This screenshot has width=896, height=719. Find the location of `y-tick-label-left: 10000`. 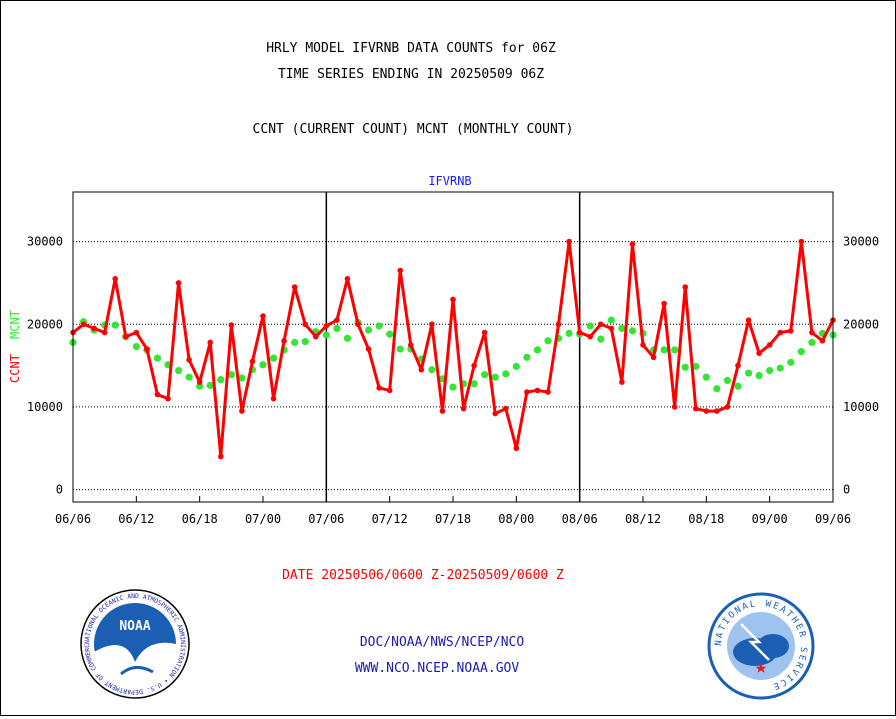

y-tick-label-left: 10000 is located at coordinates (45, 407).